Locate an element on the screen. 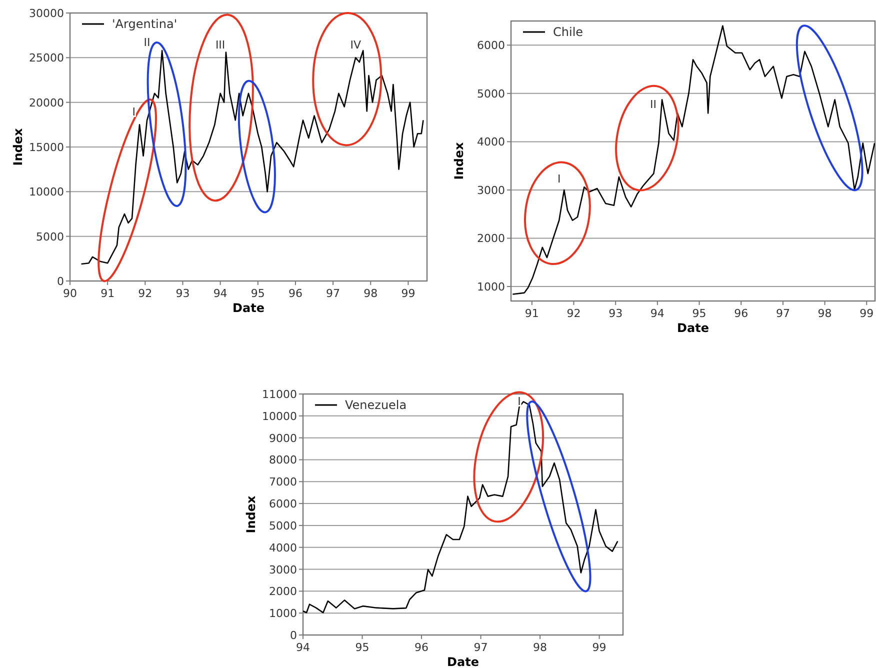  y-tick-label: 30000 is located at coordinates (46, 13).